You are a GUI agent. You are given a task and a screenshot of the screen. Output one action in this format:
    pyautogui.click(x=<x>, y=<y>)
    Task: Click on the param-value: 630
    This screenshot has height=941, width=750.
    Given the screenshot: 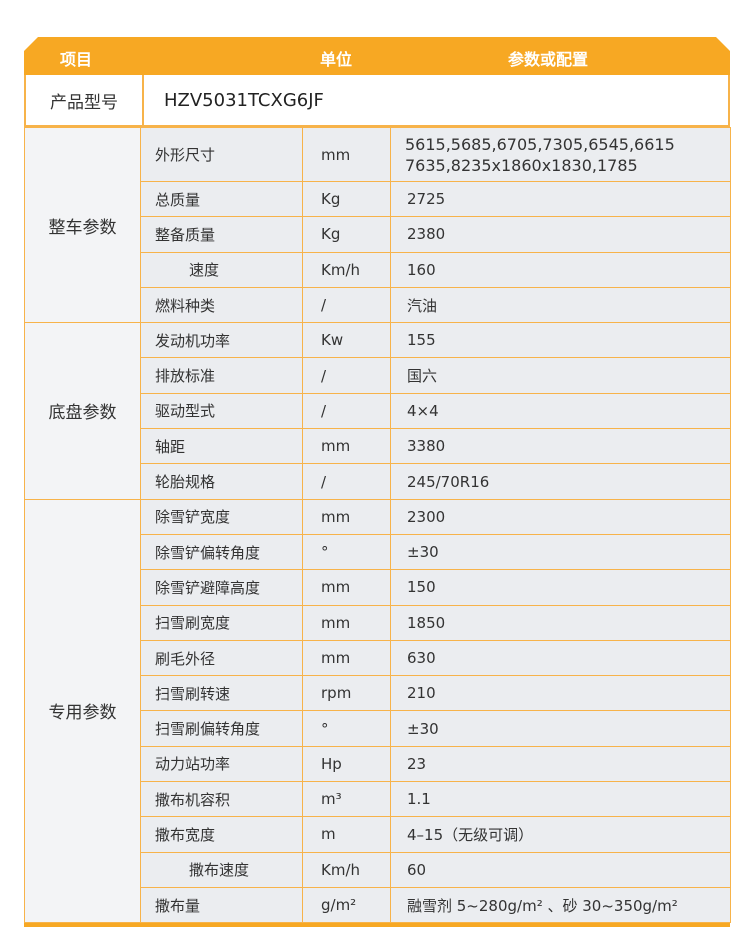 What is the action you would take?
    pyautogui.click(x=560, y=658)
    